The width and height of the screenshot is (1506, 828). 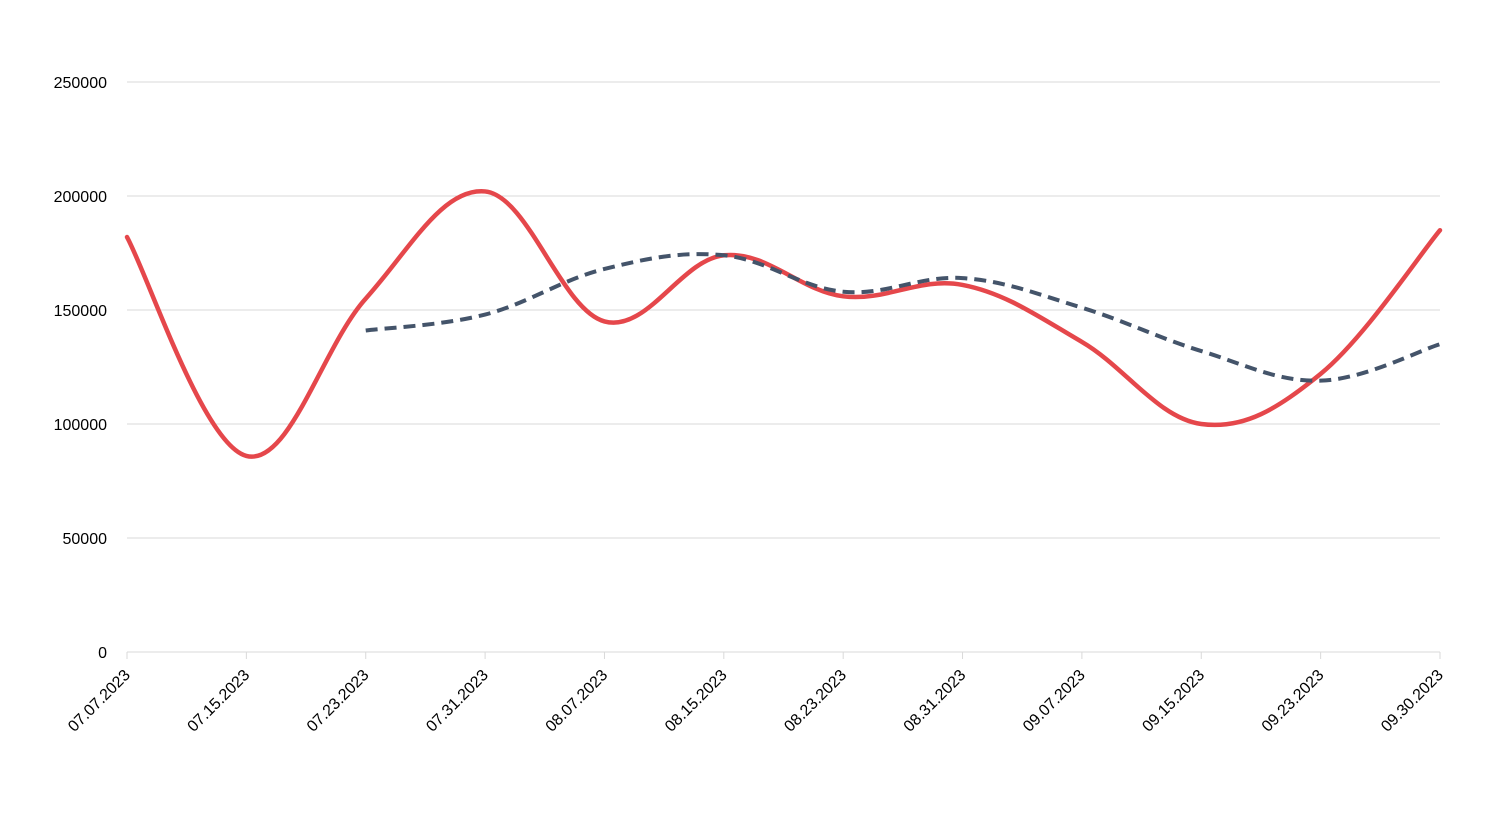 I want to click on y-tick-label: 200000, so click(x=80, y=197).